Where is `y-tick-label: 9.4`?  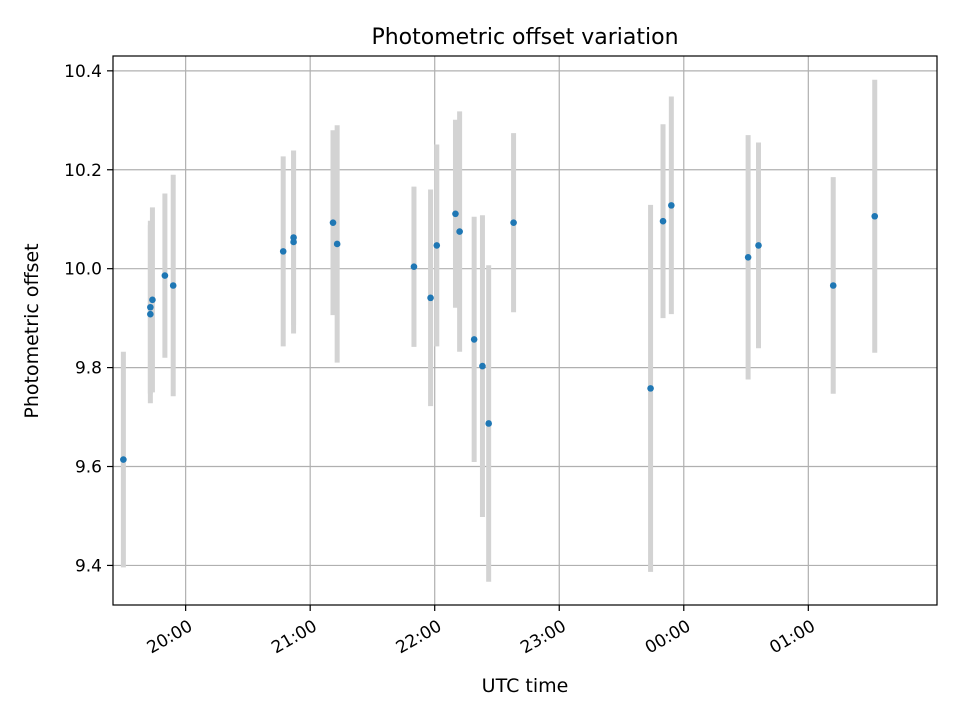 y-tick-label: 9.4 is located at coordinates (88, 566).